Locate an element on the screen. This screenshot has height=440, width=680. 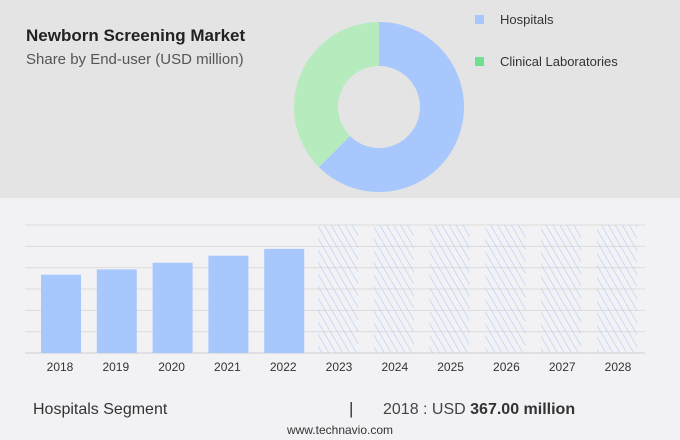
forecast-bar-2027 is located at coordinates (561, 289).